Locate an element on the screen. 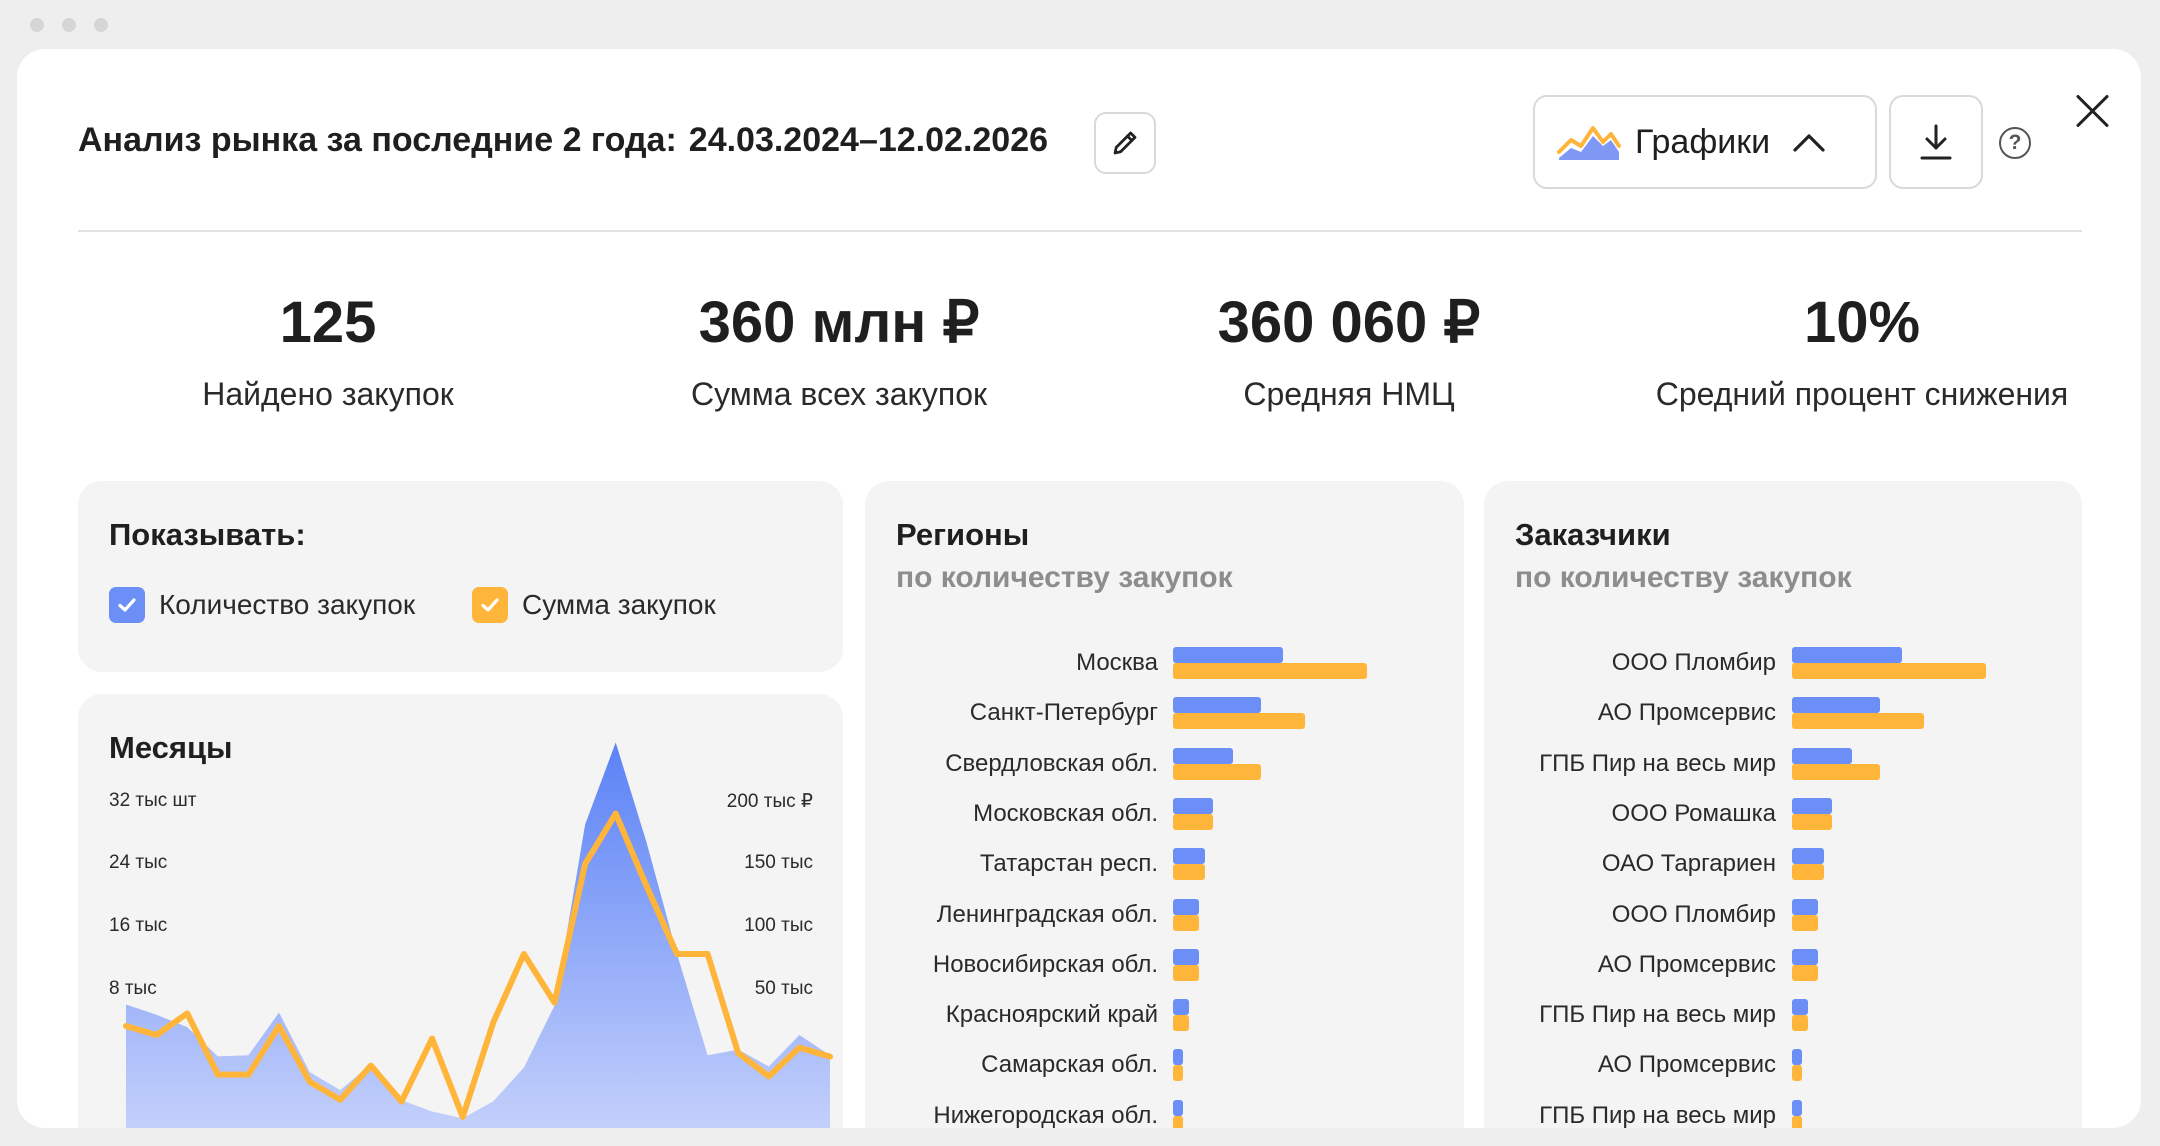  stat-caption: Средняя НМЦ is located at coordinates (1349, 394).